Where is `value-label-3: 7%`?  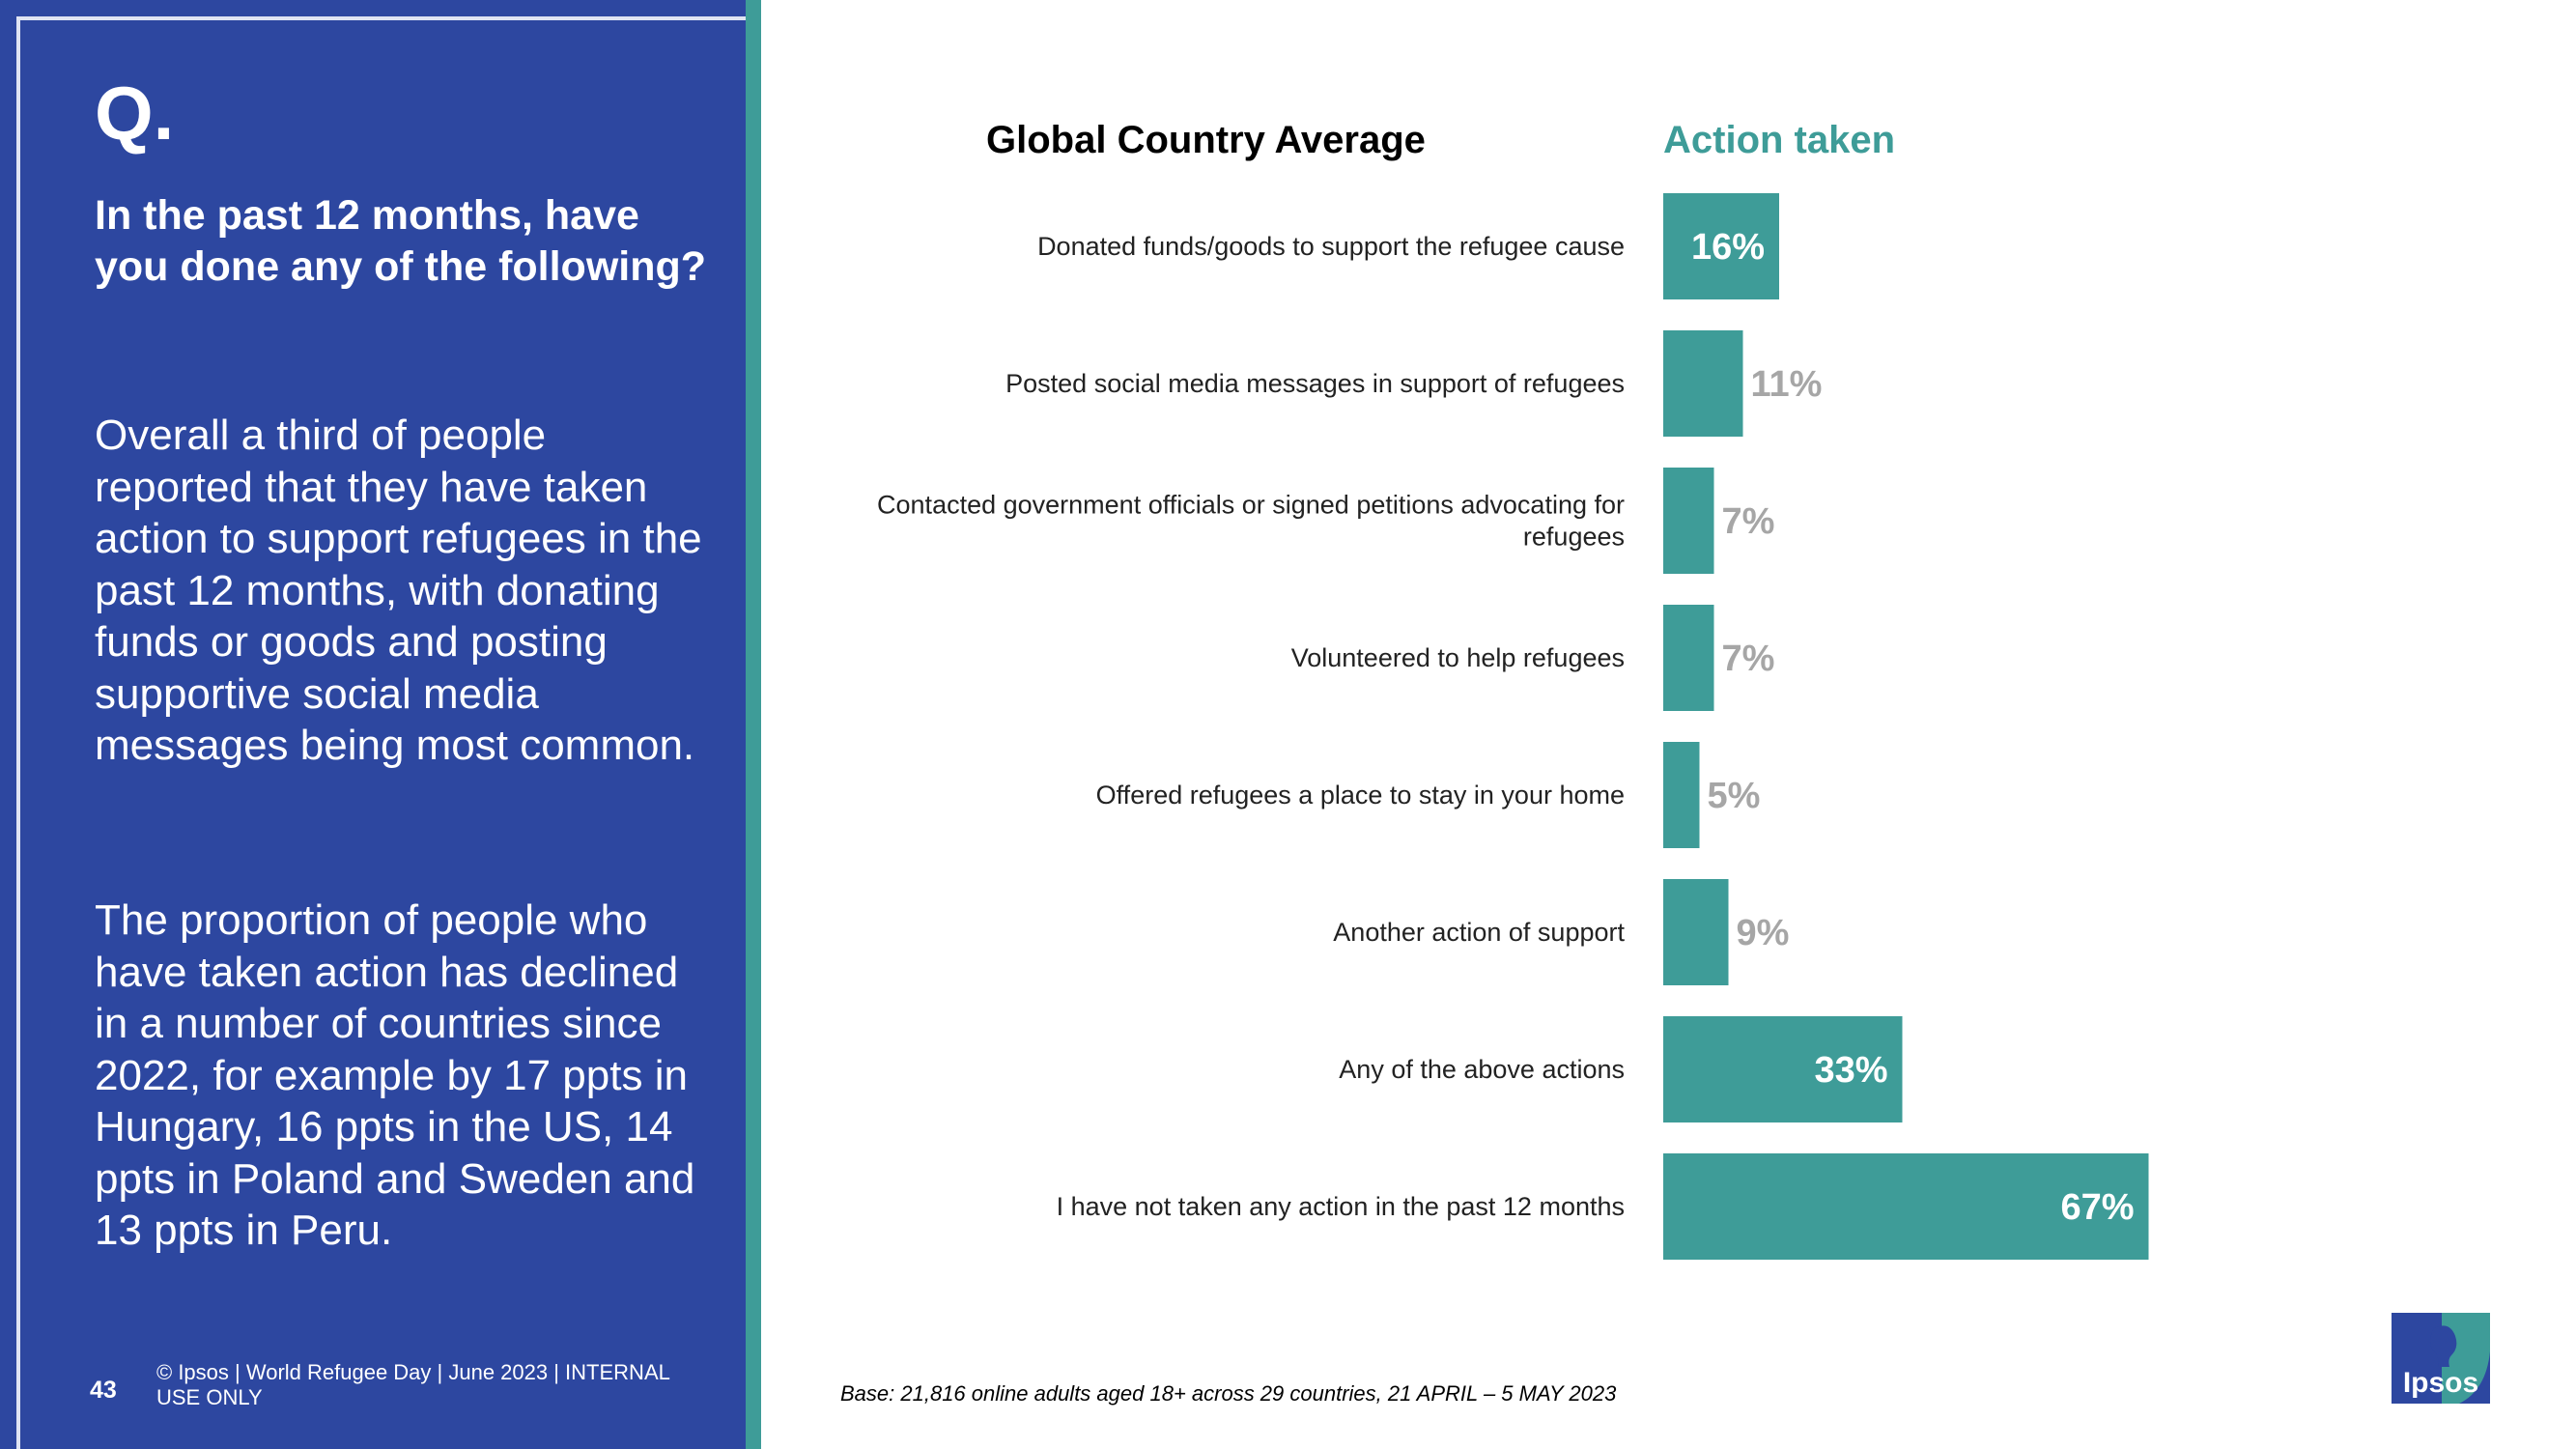 value-label-3: 7% is located at coordinates (1748, 659).